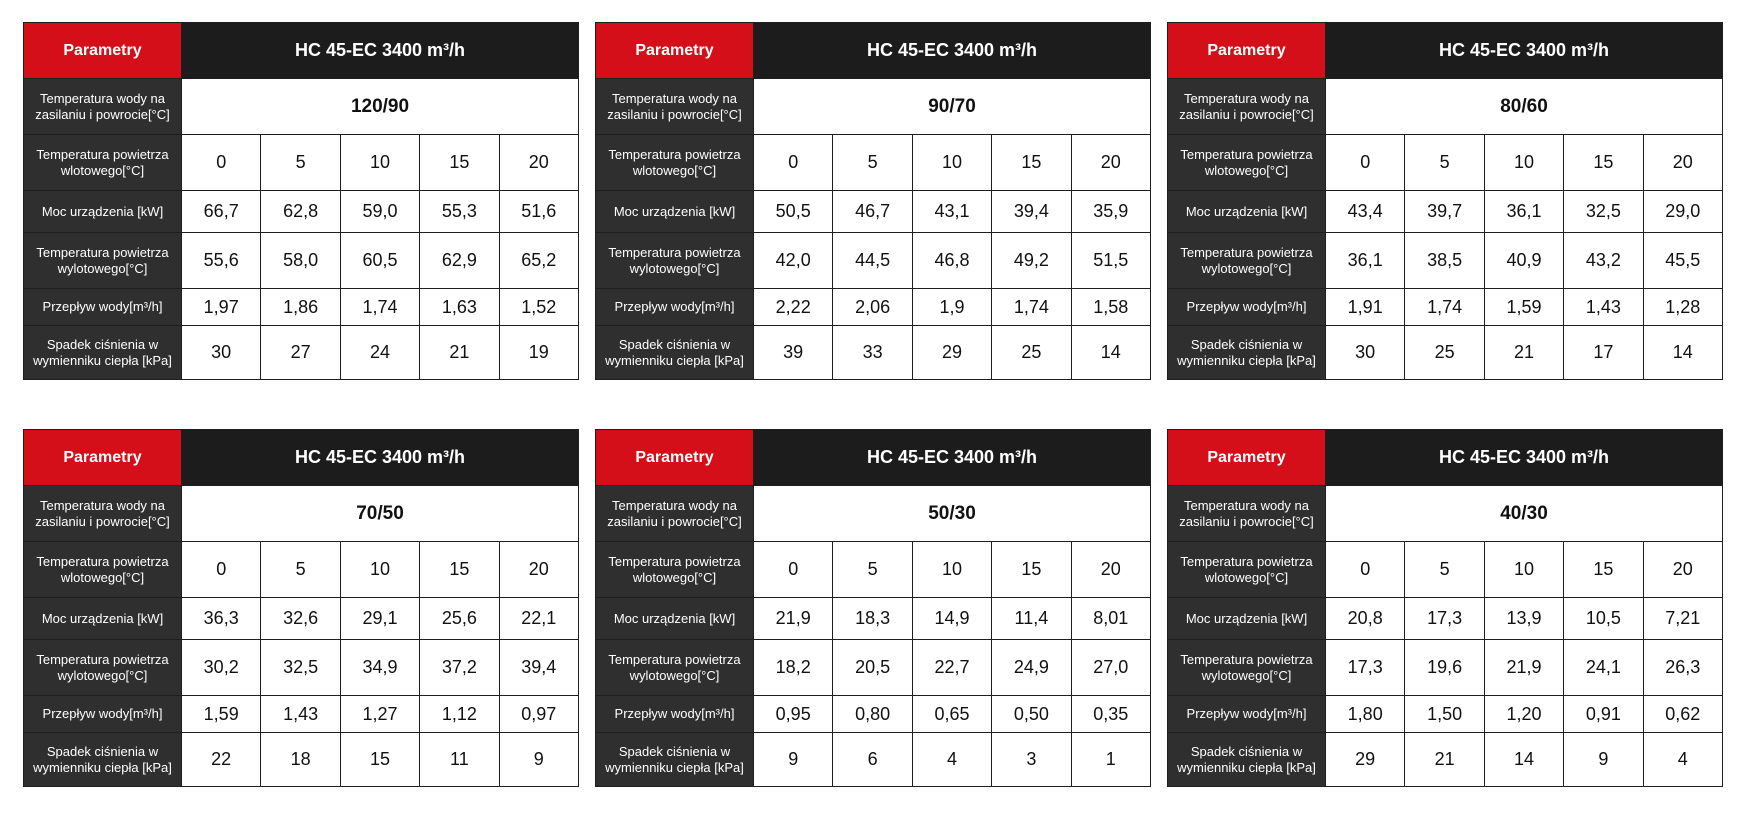 This screenshot has height=816, width=1738. I want to click on water-flow-row: Przepływ wody[m³/h] 1,91 1,74 1,59 1,43 1,28, so click(1445, 307).